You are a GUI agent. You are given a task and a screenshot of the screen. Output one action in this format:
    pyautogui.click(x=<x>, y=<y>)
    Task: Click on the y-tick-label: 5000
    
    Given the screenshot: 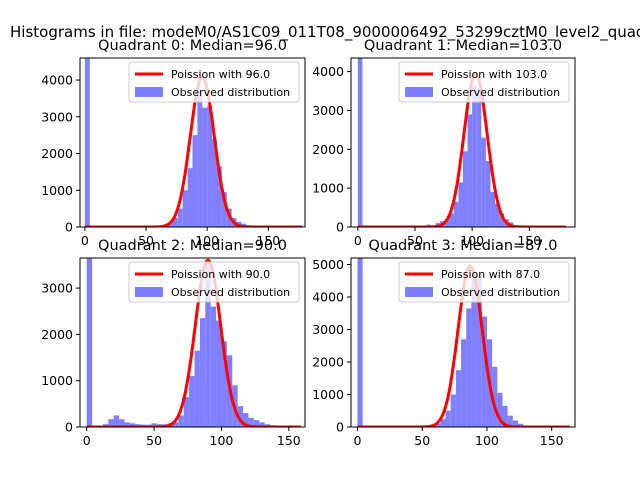 What is the action you would take?
    pyautogui.click(x=328, y=264)
    